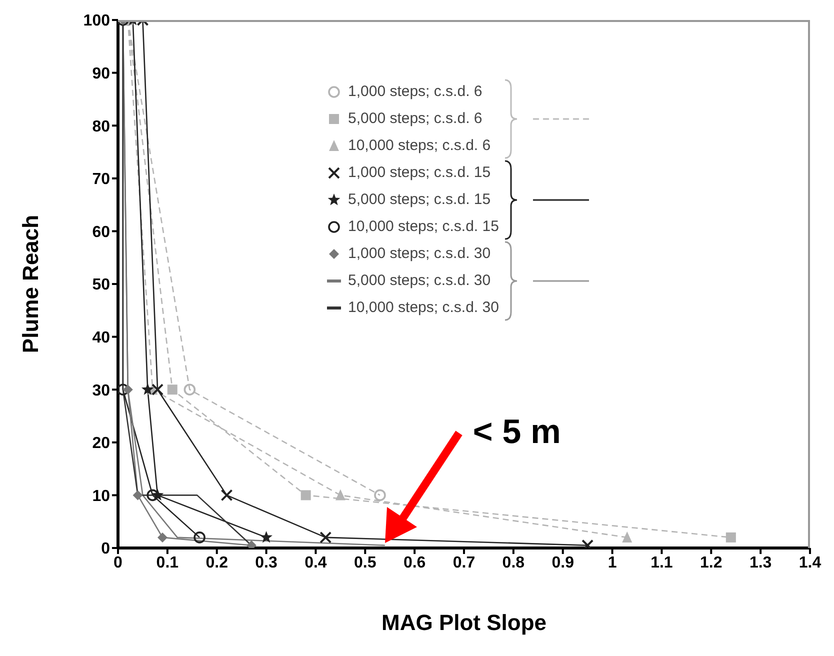  Describe the element at coordinates (419, 145) in the screenshot. I see `legend-label: 10,000 steps; c.s.d. 6` at that location.